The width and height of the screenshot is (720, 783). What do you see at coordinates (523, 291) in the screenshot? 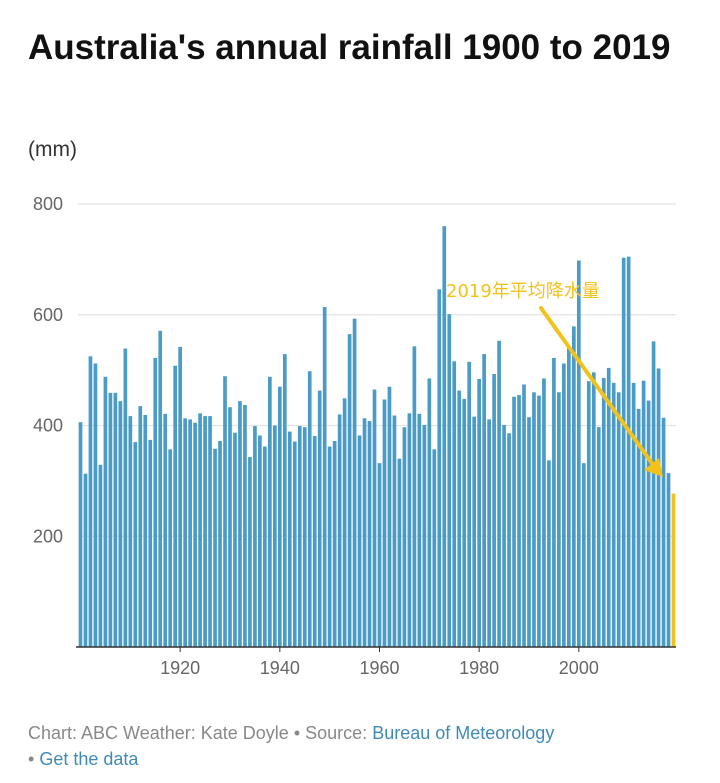
I see `annotation-text: 2019年平均降水量` at bounding box center [523, 291].